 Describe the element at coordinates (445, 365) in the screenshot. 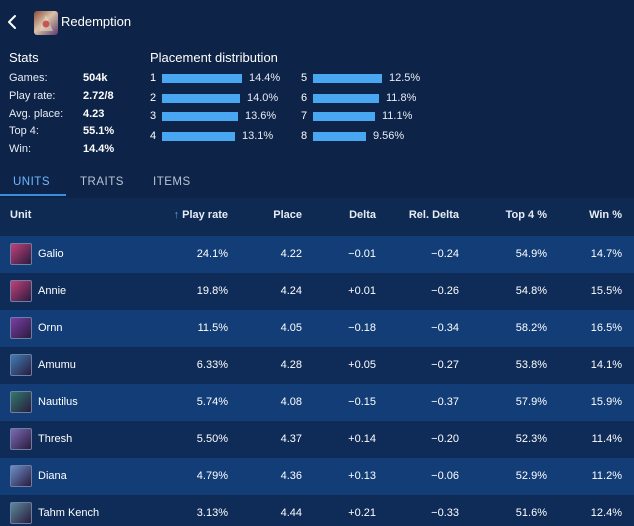

I see `cell-rel-delta: −0.27` at that location.